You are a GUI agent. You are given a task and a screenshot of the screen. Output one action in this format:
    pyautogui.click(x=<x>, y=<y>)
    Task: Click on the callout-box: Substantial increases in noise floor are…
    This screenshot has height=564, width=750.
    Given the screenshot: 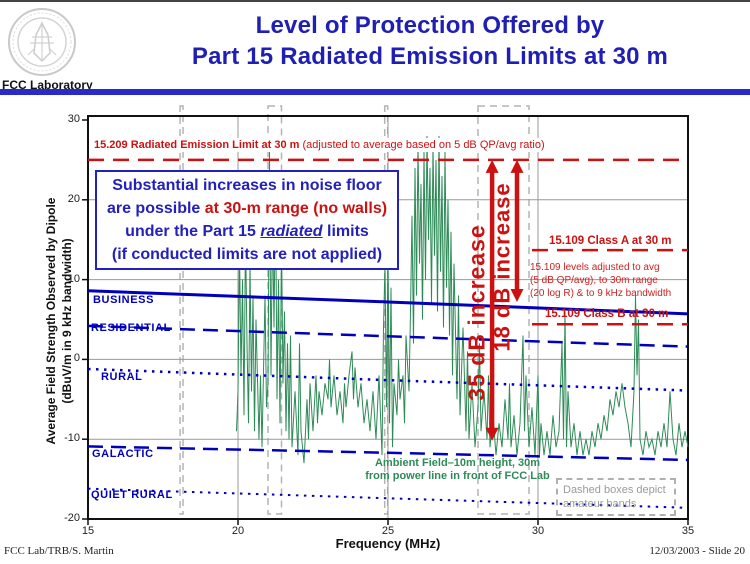 What is the action you would take?
    pyautogui.click(x=247, y=220)
    